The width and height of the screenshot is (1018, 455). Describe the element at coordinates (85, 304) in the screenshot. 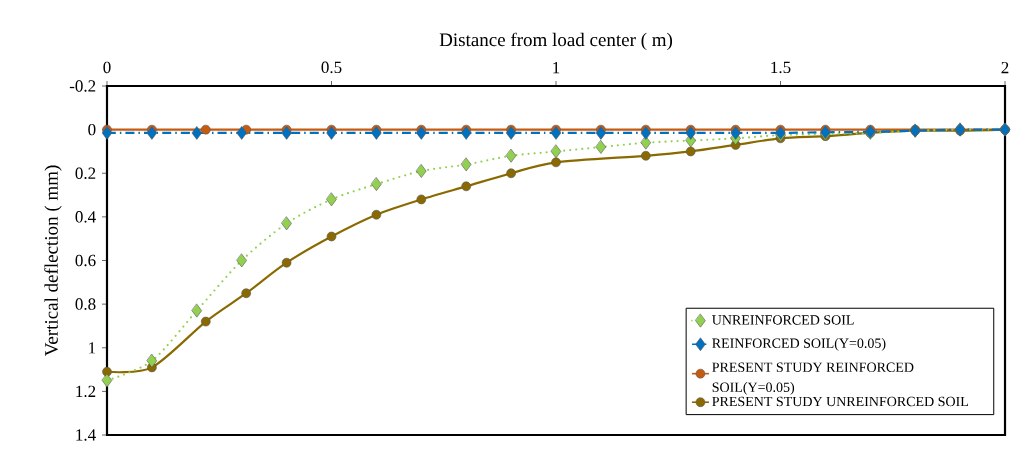

I see `y-tick-label: 0.8` at that location.